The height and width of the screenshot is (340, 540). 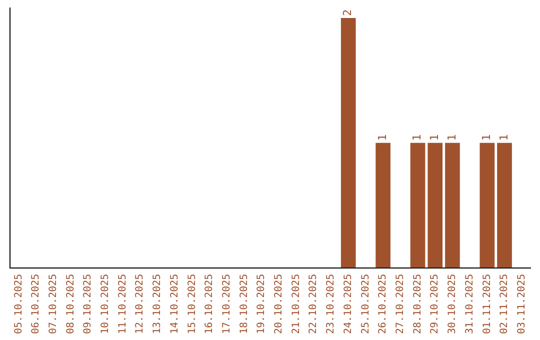 I want to click on x-tick-label: 20.10.2025, so click(x=279, y=304).